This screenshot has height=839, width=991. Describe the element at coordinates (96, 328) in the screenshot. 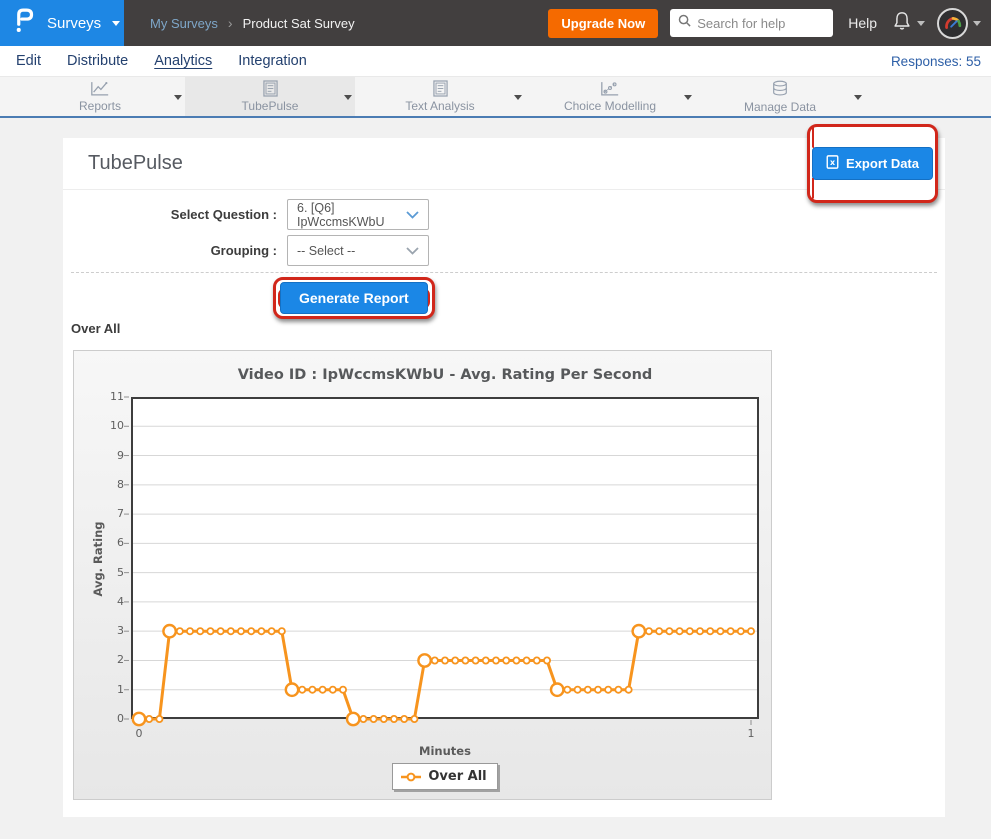

I see `section-label-overall: Over All` at that location.